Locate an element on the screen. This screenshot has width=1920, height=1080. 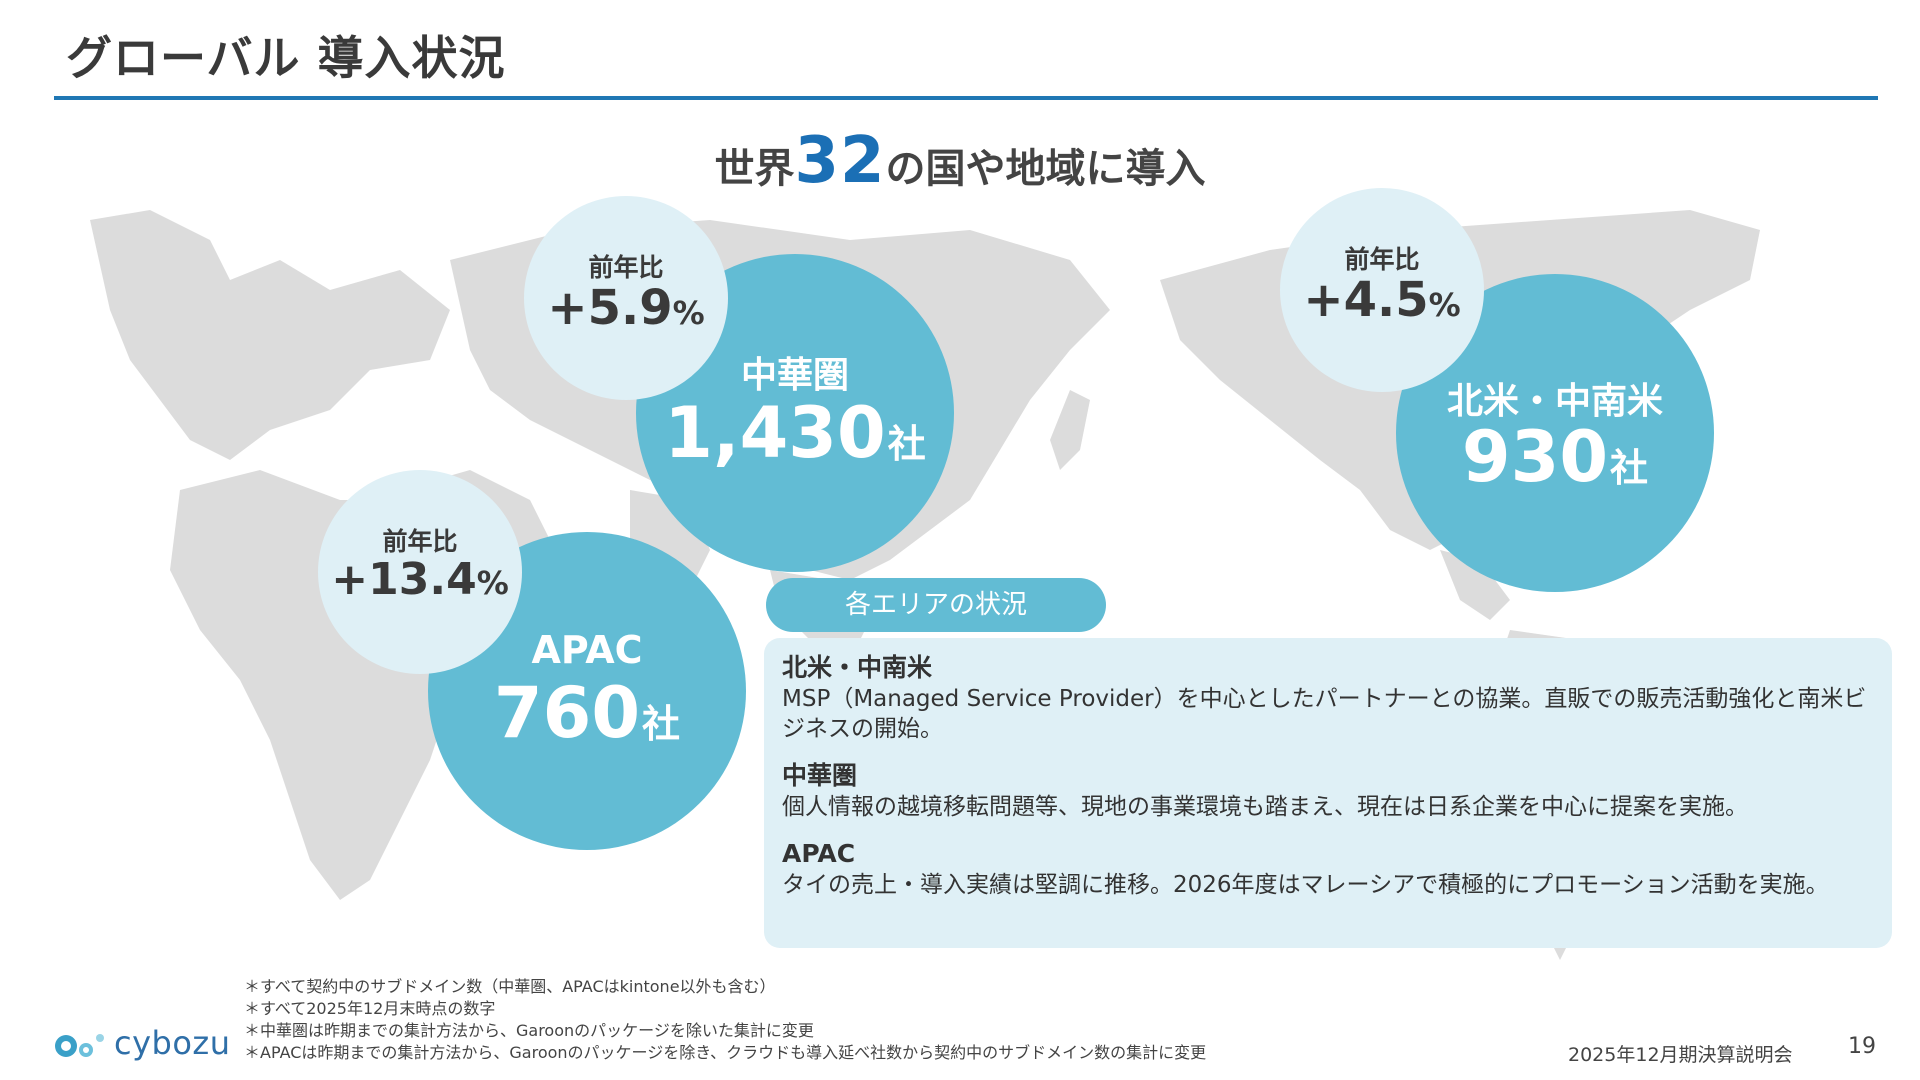
americas-label: 北米・中南米 is located at coordinates (1554, 401).